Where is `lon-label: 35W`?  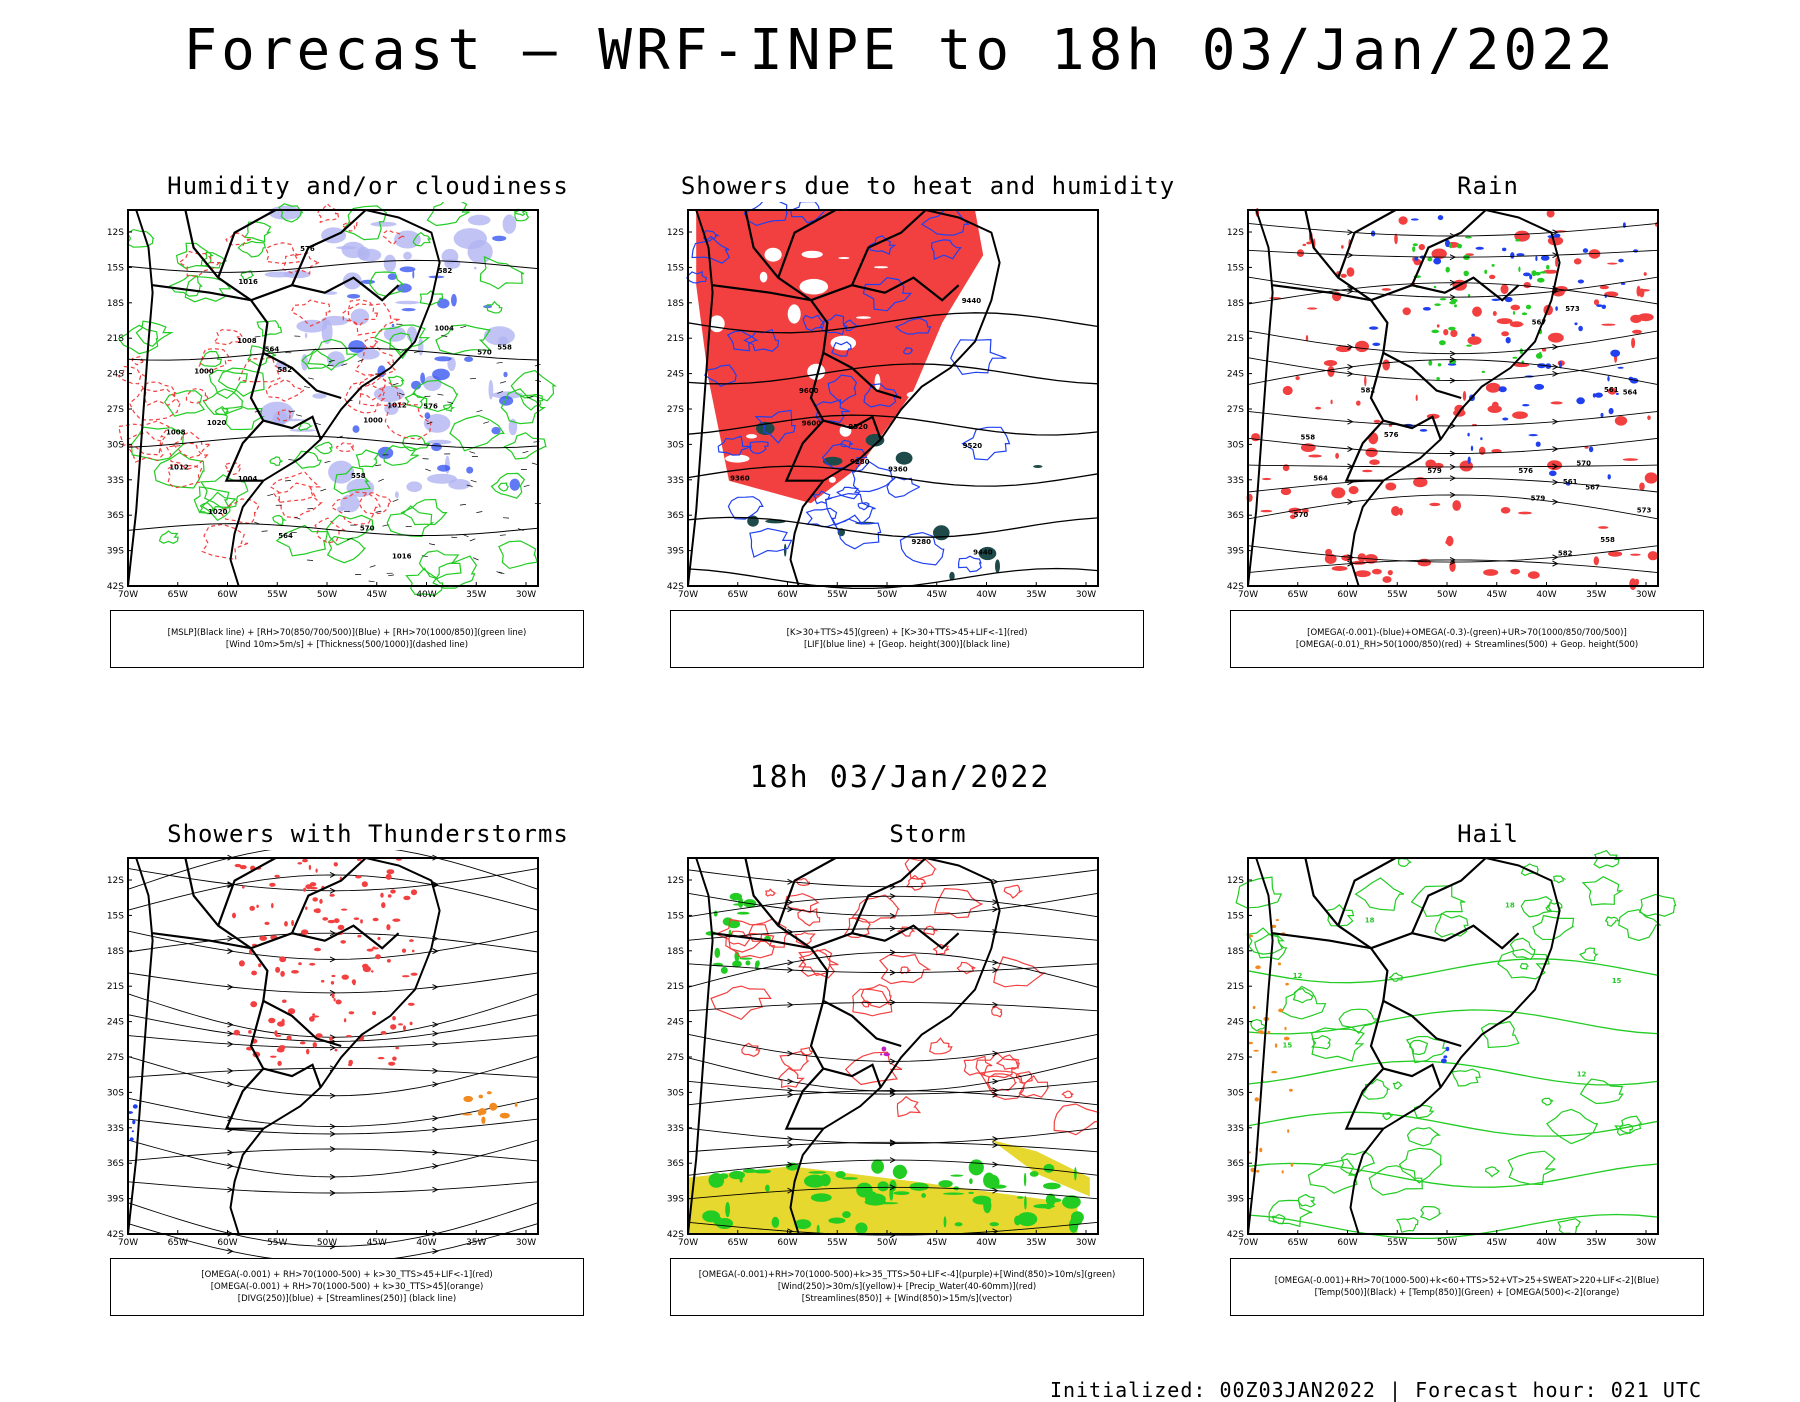 lon-label: 35W is located at coordinates (1036, 1243).